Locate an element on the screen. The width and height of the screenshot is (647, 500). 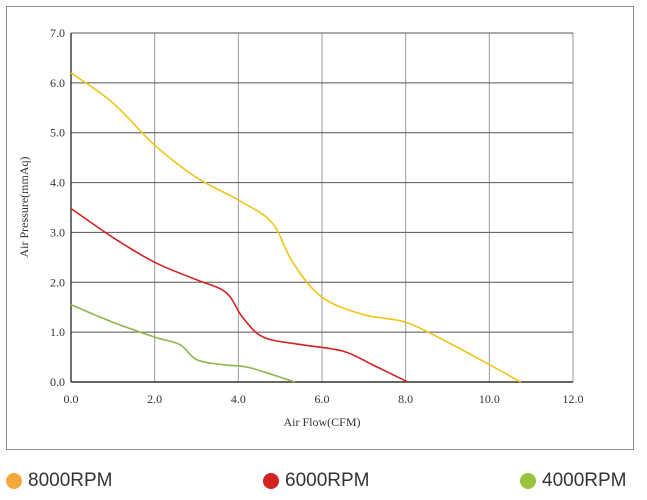
x-axis-label: Air Flow(CFM) is located at coordinates (321, 422).